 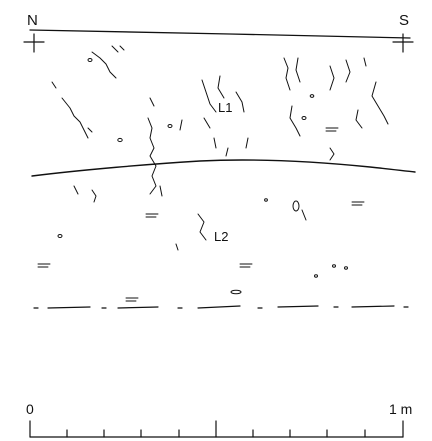 What do you see at coordinates (403, 43) in the screenshot?
I see `south-datum-marker` at bounding box center [403, 43].